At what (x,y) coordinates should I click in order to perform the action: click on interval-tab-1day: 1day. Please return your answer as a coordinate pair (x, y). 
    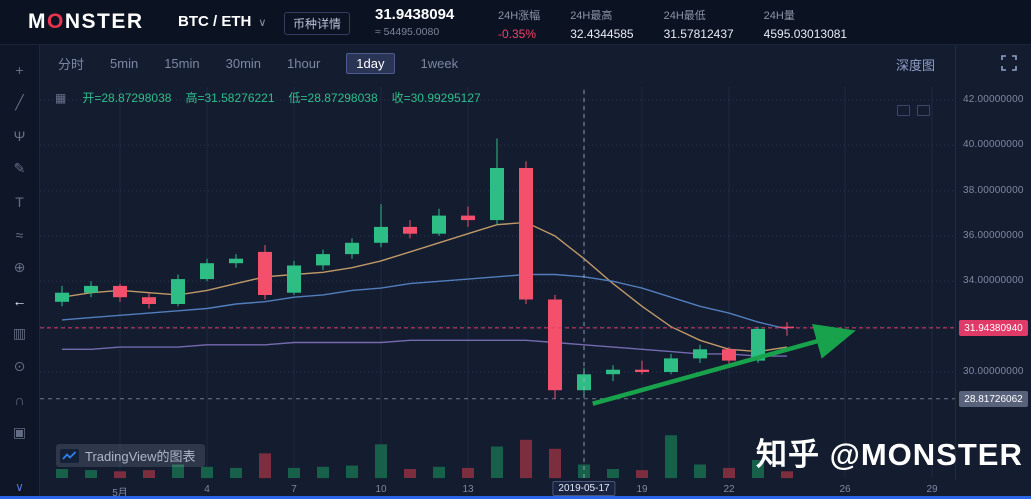
    Looking at the image, I should click on (370, 63).